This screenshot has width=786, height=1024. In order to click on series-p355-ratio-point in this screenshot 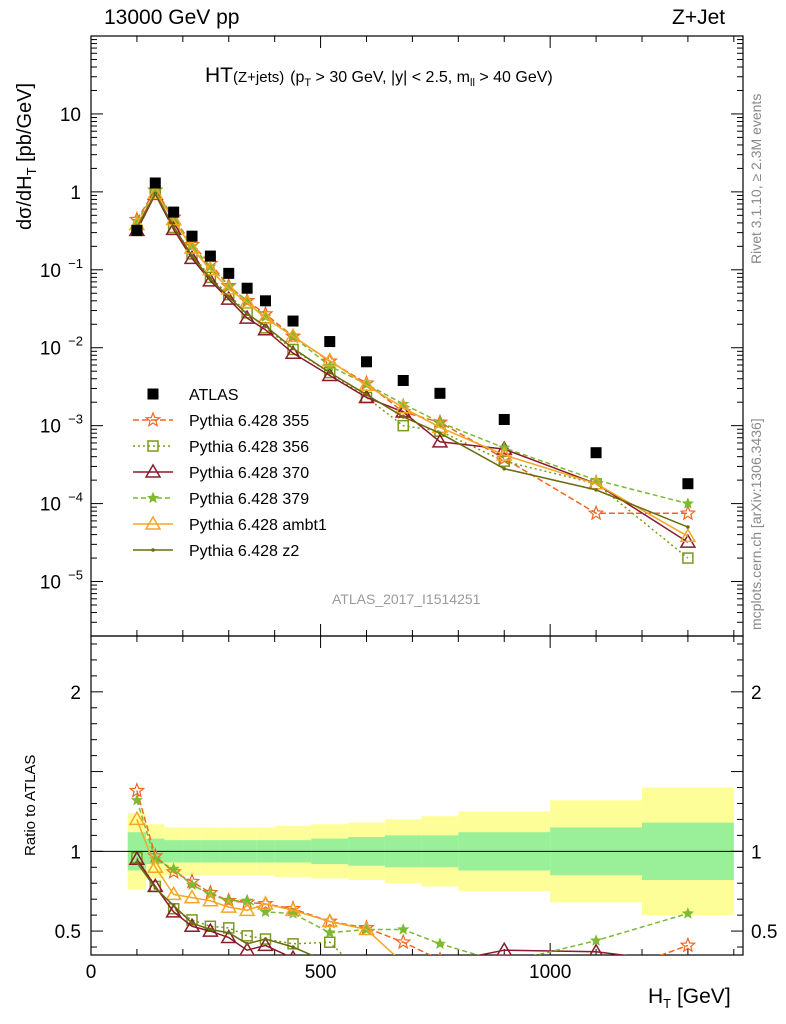, I will do `click(173, 871)`.